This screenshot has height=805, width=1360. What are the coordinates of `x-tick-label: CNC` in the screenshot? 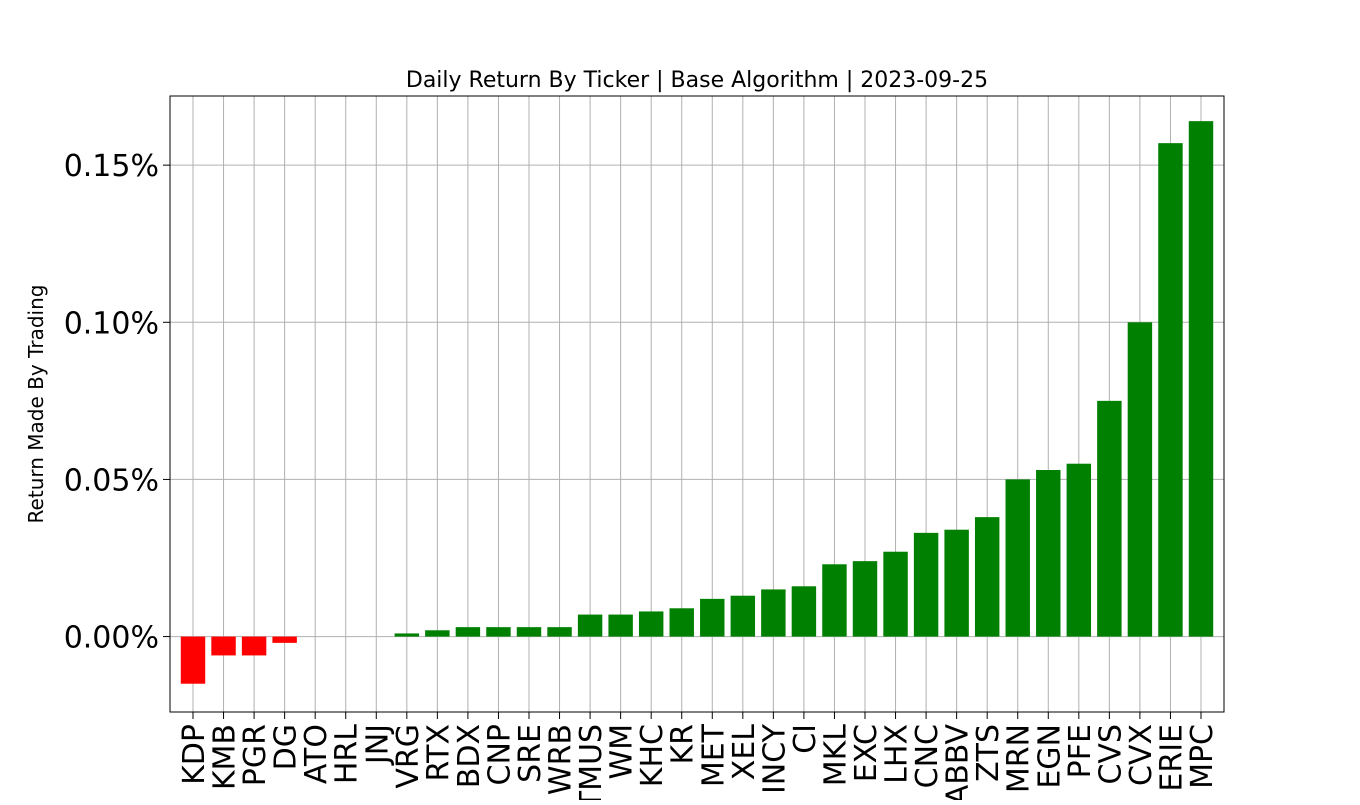 It's located at (927, 756).